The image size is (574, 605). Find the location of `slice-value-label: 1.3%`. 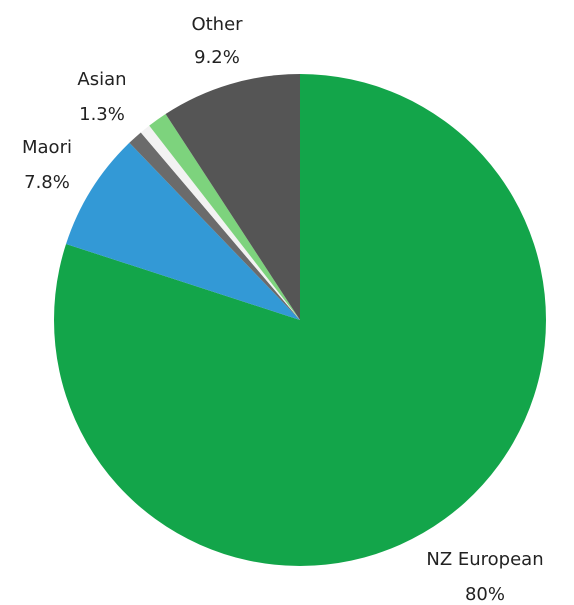

slice-value-label: 1.3% is located at coordinates (102, 114).